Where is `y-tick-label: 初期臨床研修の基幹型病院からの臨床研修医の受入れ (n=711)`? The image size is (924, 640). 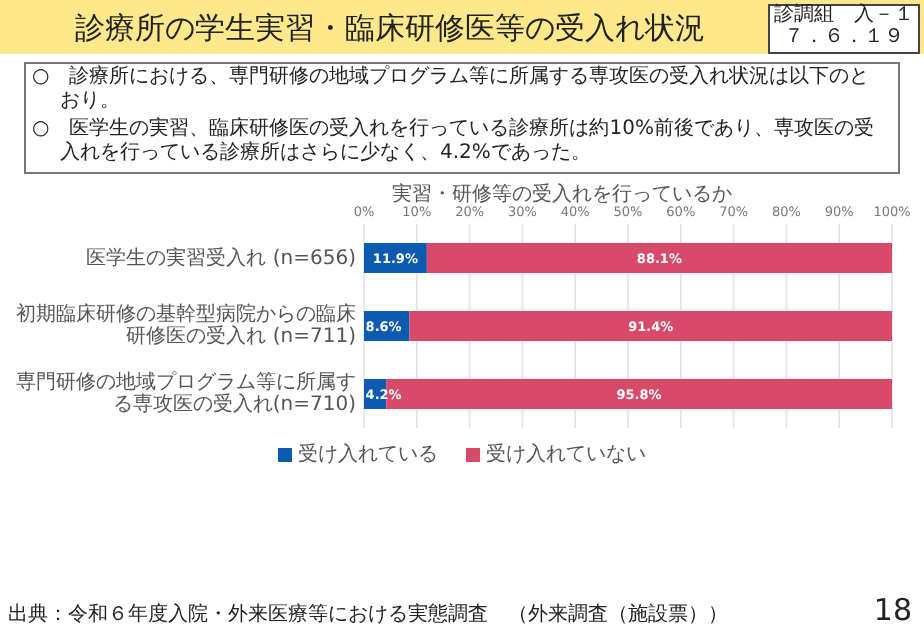 y-tick-label: 初期臨床研修の基幹型病院からの臨床研修医の受入れ (n=711) is located at coordinates (185, 326).